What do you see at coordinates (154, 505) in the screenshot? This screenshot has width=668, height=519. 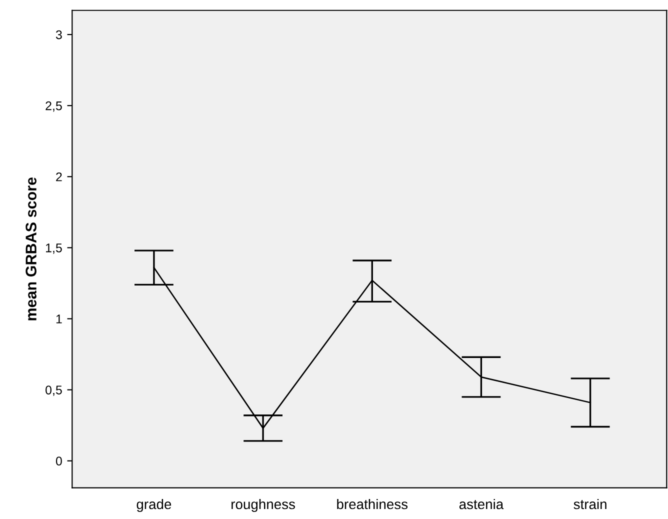 I see `x-tick-label: grade` at bounding box center [154, 505].